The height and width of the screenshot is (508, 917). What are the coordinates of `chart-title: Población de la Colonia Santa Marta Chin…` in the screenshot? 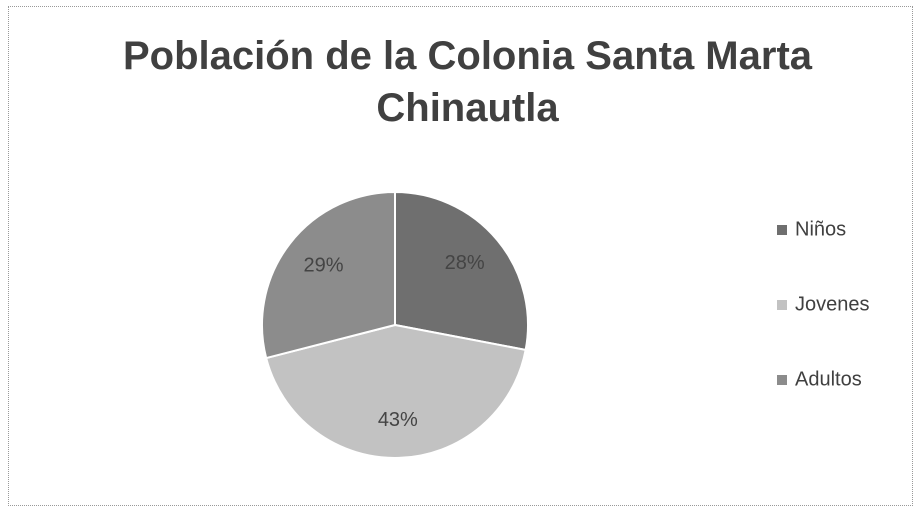 It's located at (467, 82).